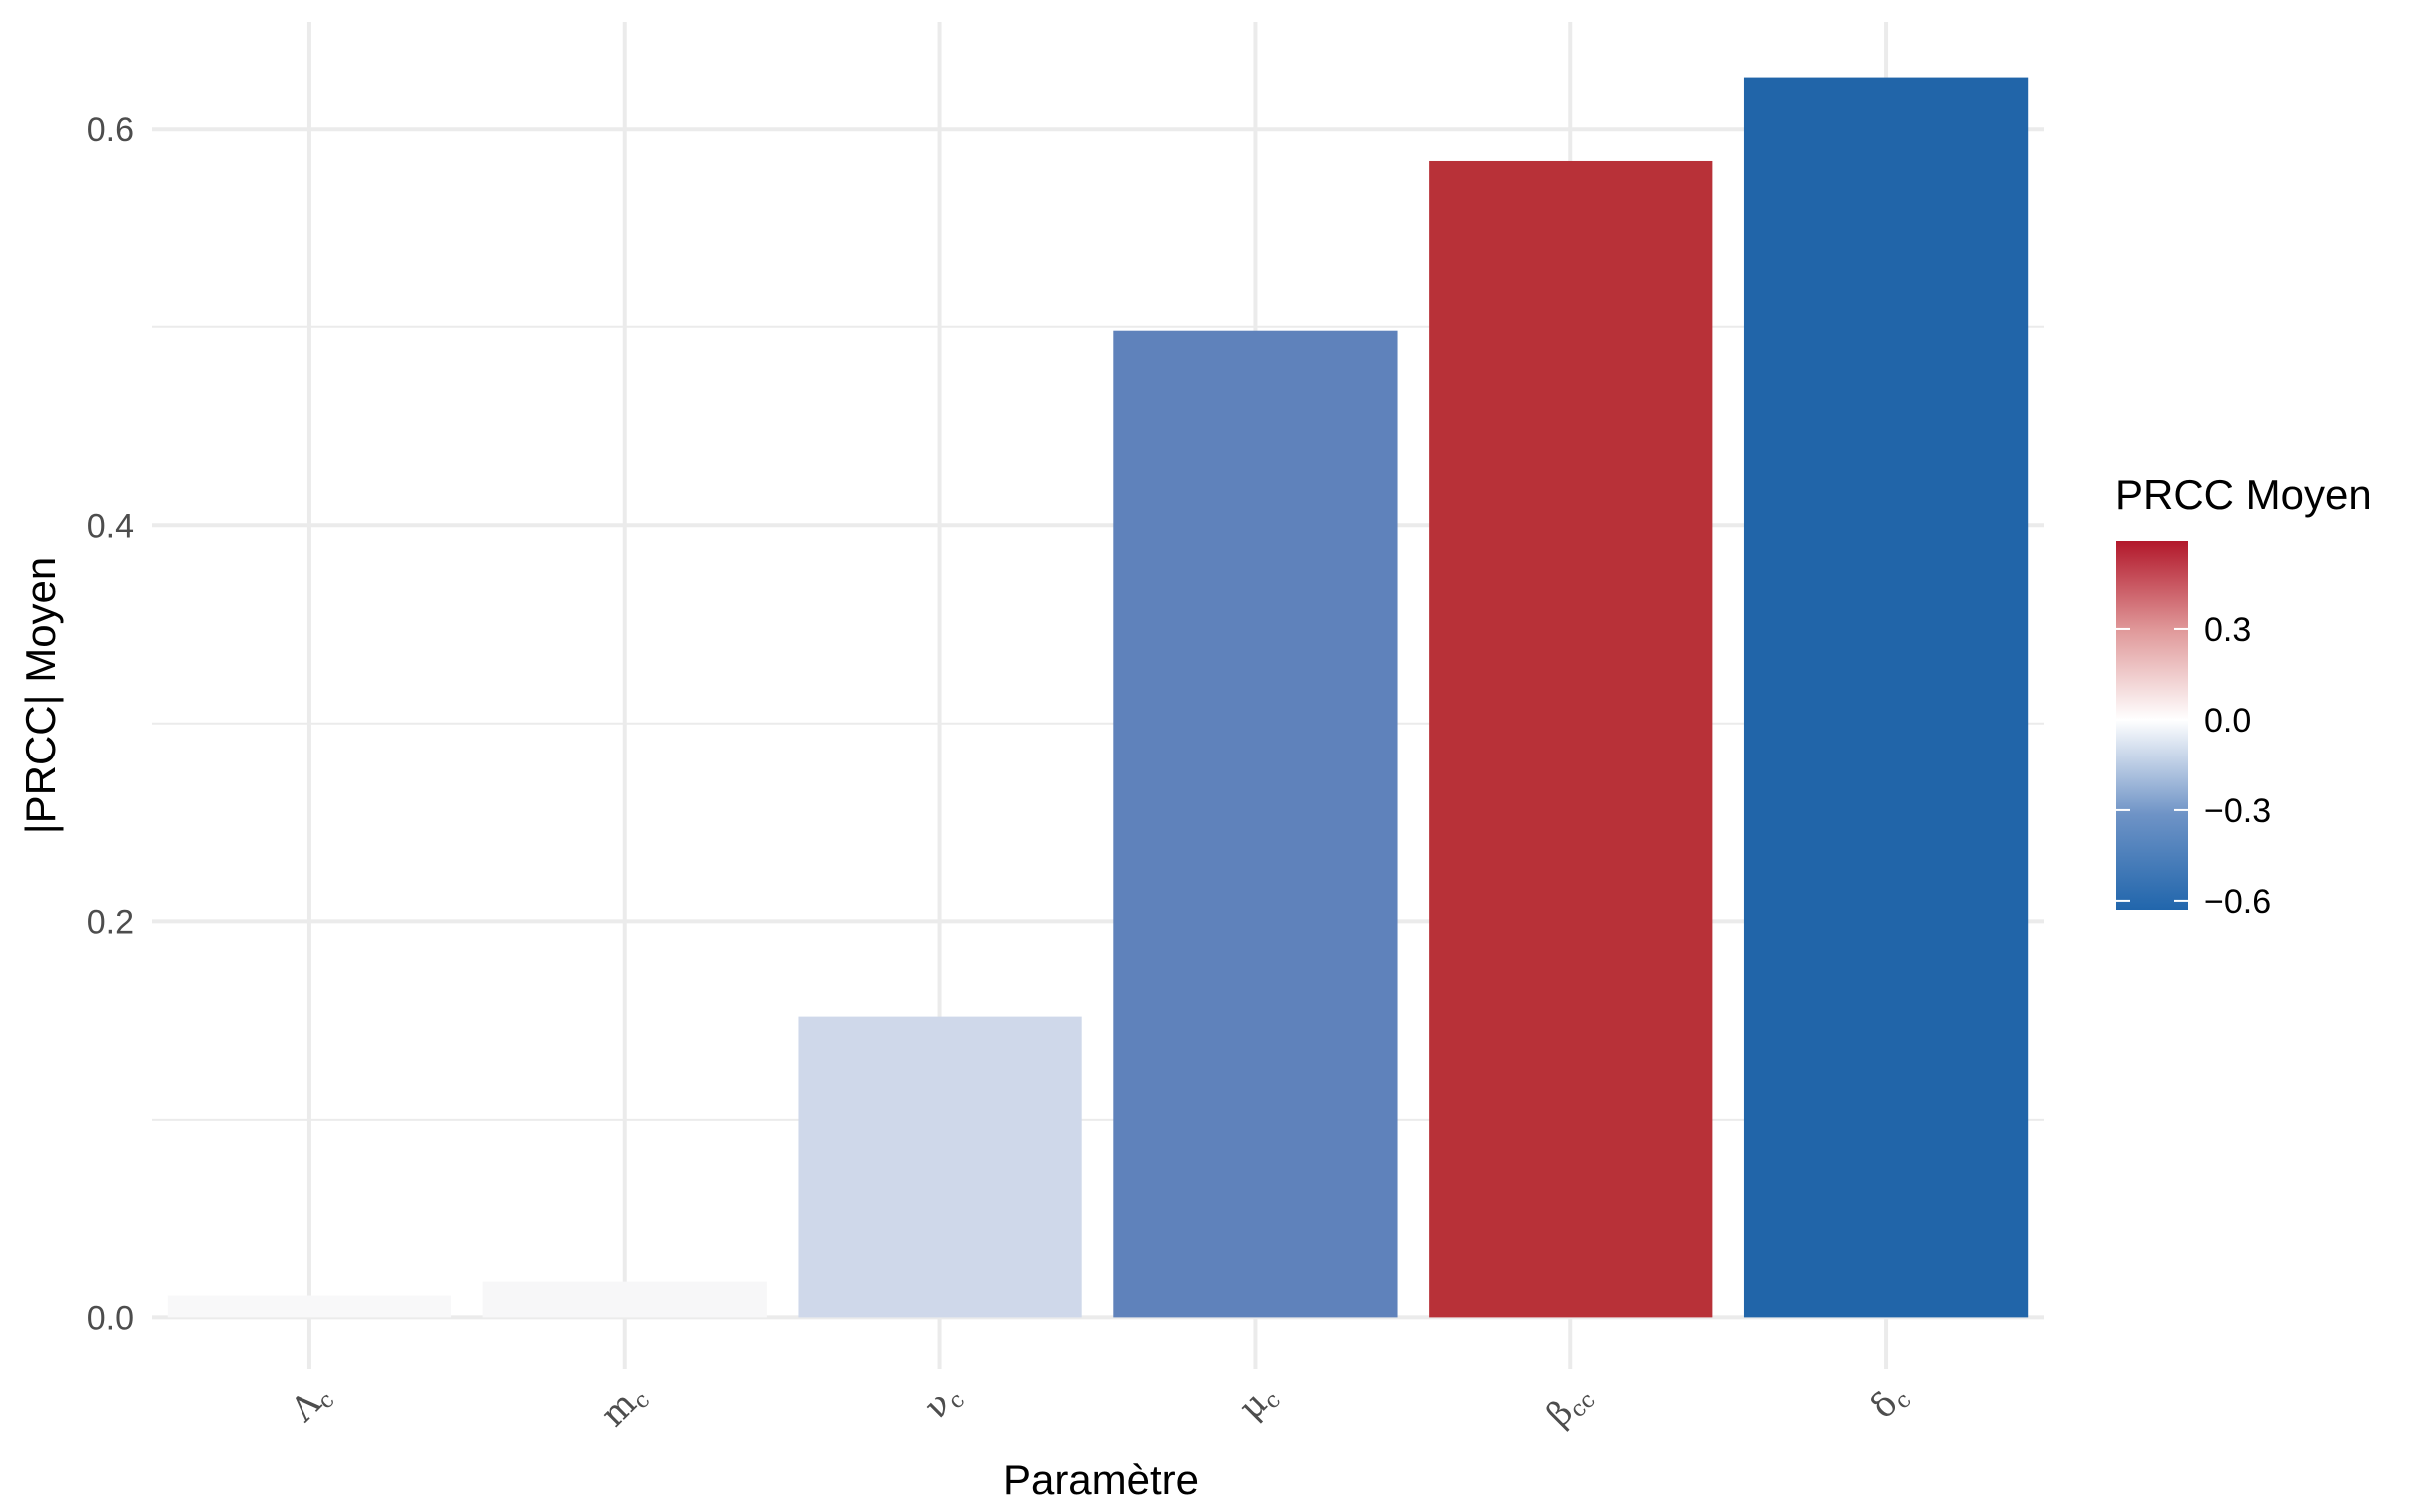 Image resolution: width=2416 pixels, height=1512 pixels. I want to click on x-tick-label: δc, so click(1890, 1402).